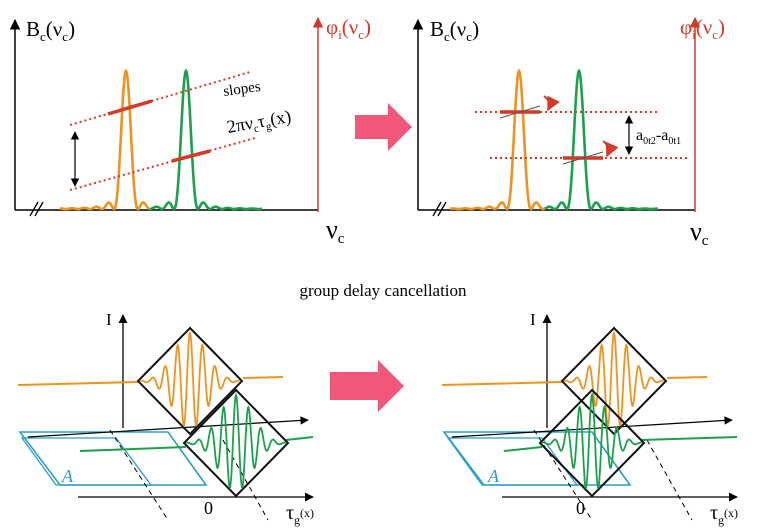 The height and width of the screenshot is (529, 766). I want to click on transition-arrow-bottom, so click(367, 386).